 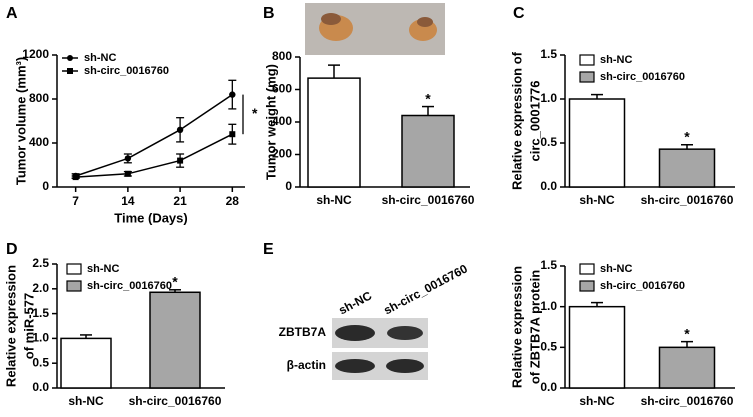 What do you see at coordinates (128, 201) in the screenshot?
I see `x-tick-label: 14` at bounding box center [128, 201].